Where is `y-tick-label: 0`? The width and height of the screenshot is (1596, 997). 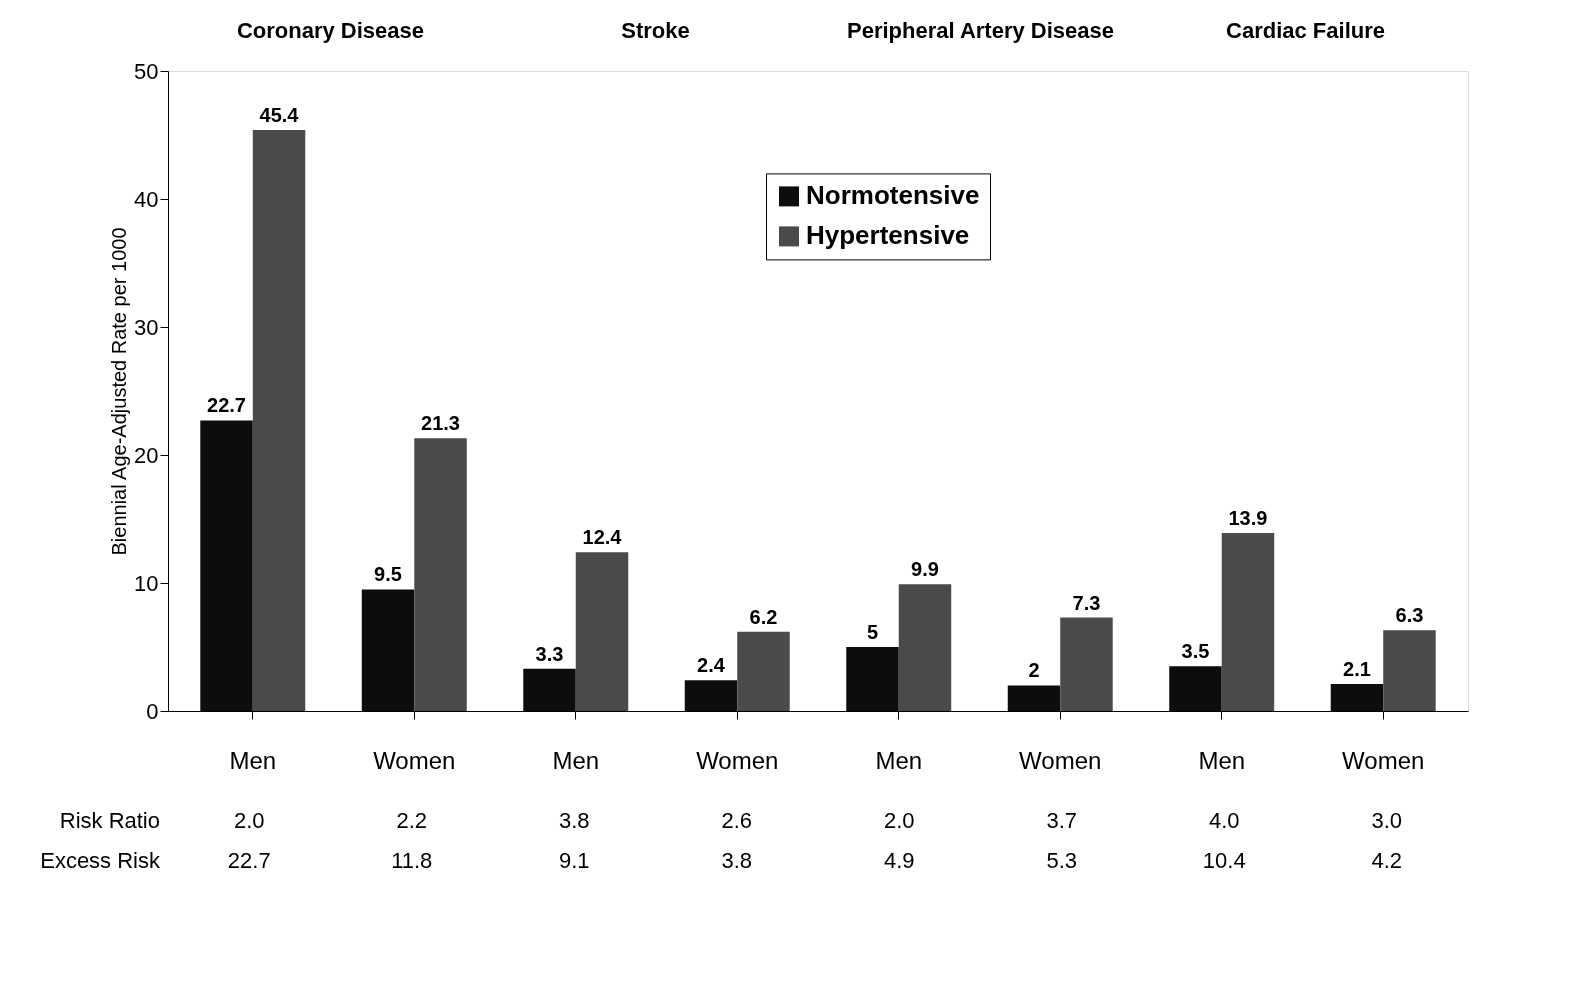 y-tick-label: 0 is located at coordinates (152, 711).